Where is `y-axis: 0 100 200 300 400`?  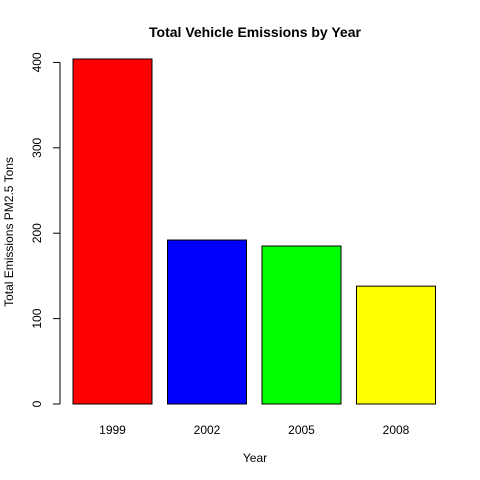
y-axis: 0 100 200 300 400 is located at coordinates (45, 229).